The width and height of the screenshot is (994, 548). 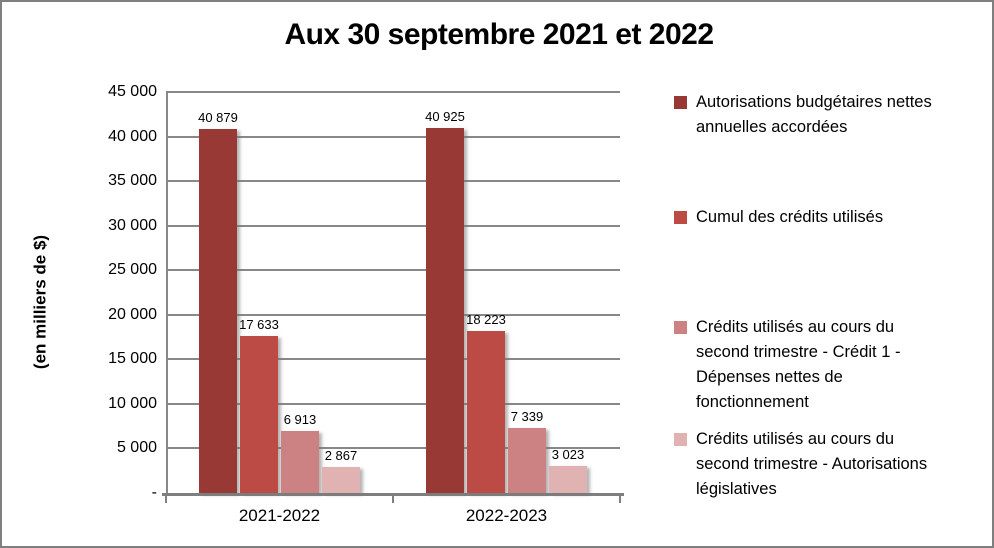 I want to click on bar-value-label: 18 223, so click(x=486, y=319).